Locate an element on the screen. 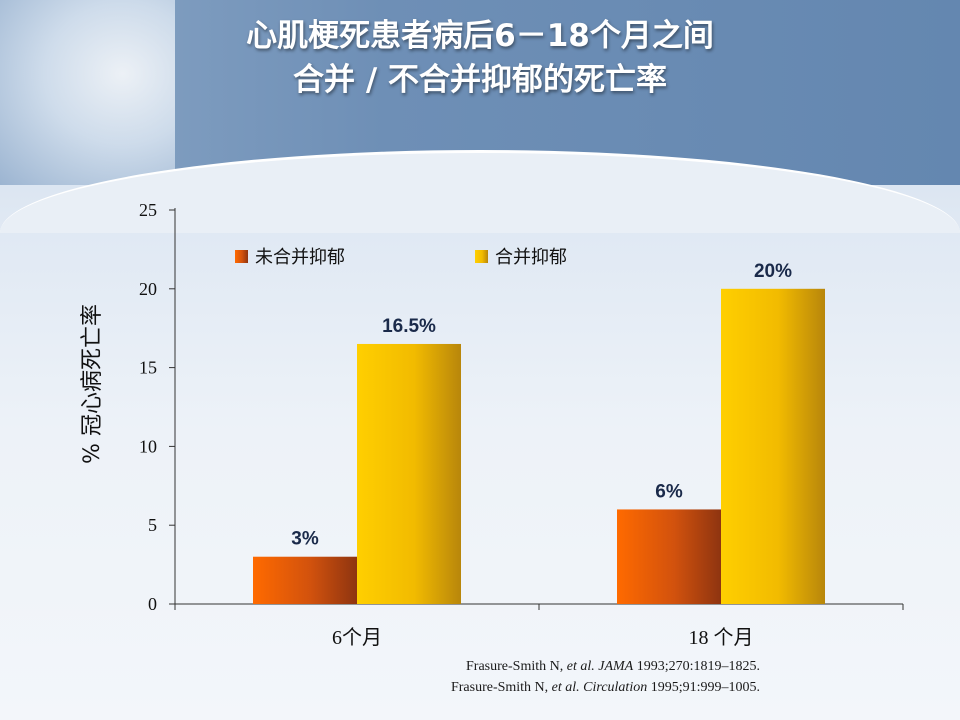 Image resolution: width=960 pixels, height=720 pixels. y-tick-label: 10 is located at coordinates (148, 446).